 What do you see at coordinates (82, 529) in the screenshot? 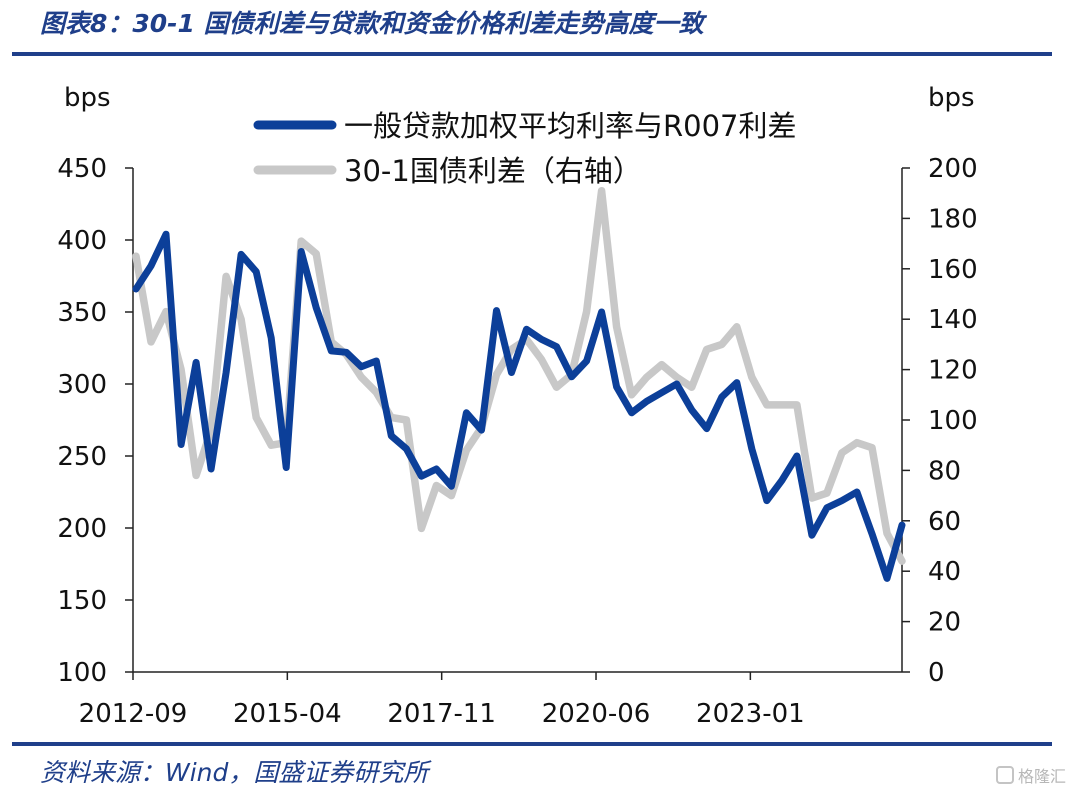
I see `left-y-tick-label: 200` at bounding box center [82, 529].